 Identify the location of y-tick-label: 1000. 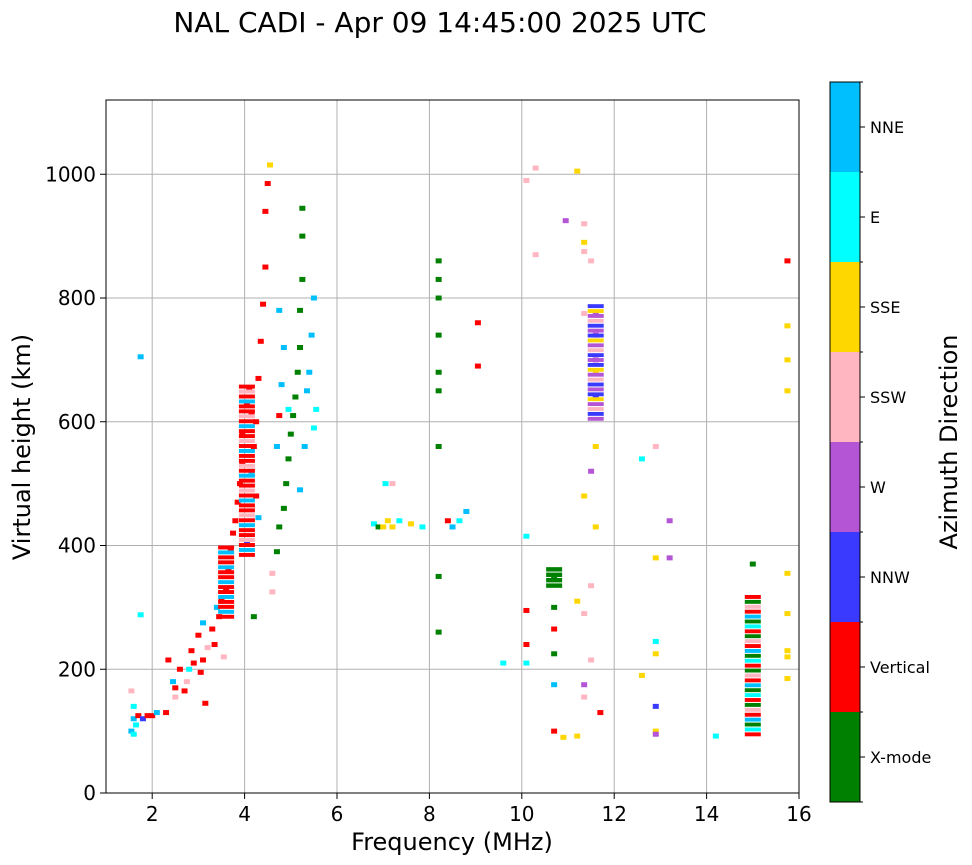
(70, 174).